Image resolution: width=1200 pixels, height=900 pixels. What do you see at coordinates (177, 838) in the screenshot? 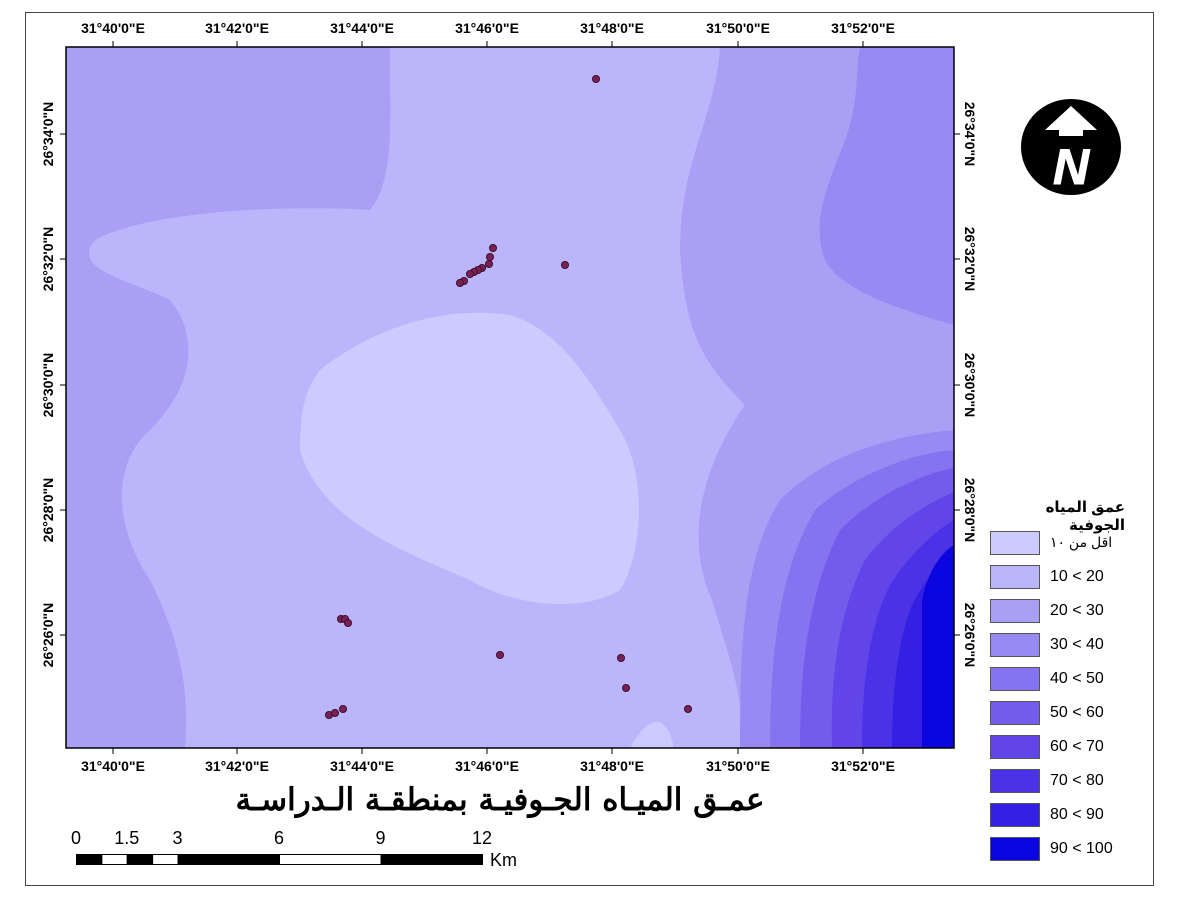
I see `scale-label: 3` at bounding box center [177, 838].